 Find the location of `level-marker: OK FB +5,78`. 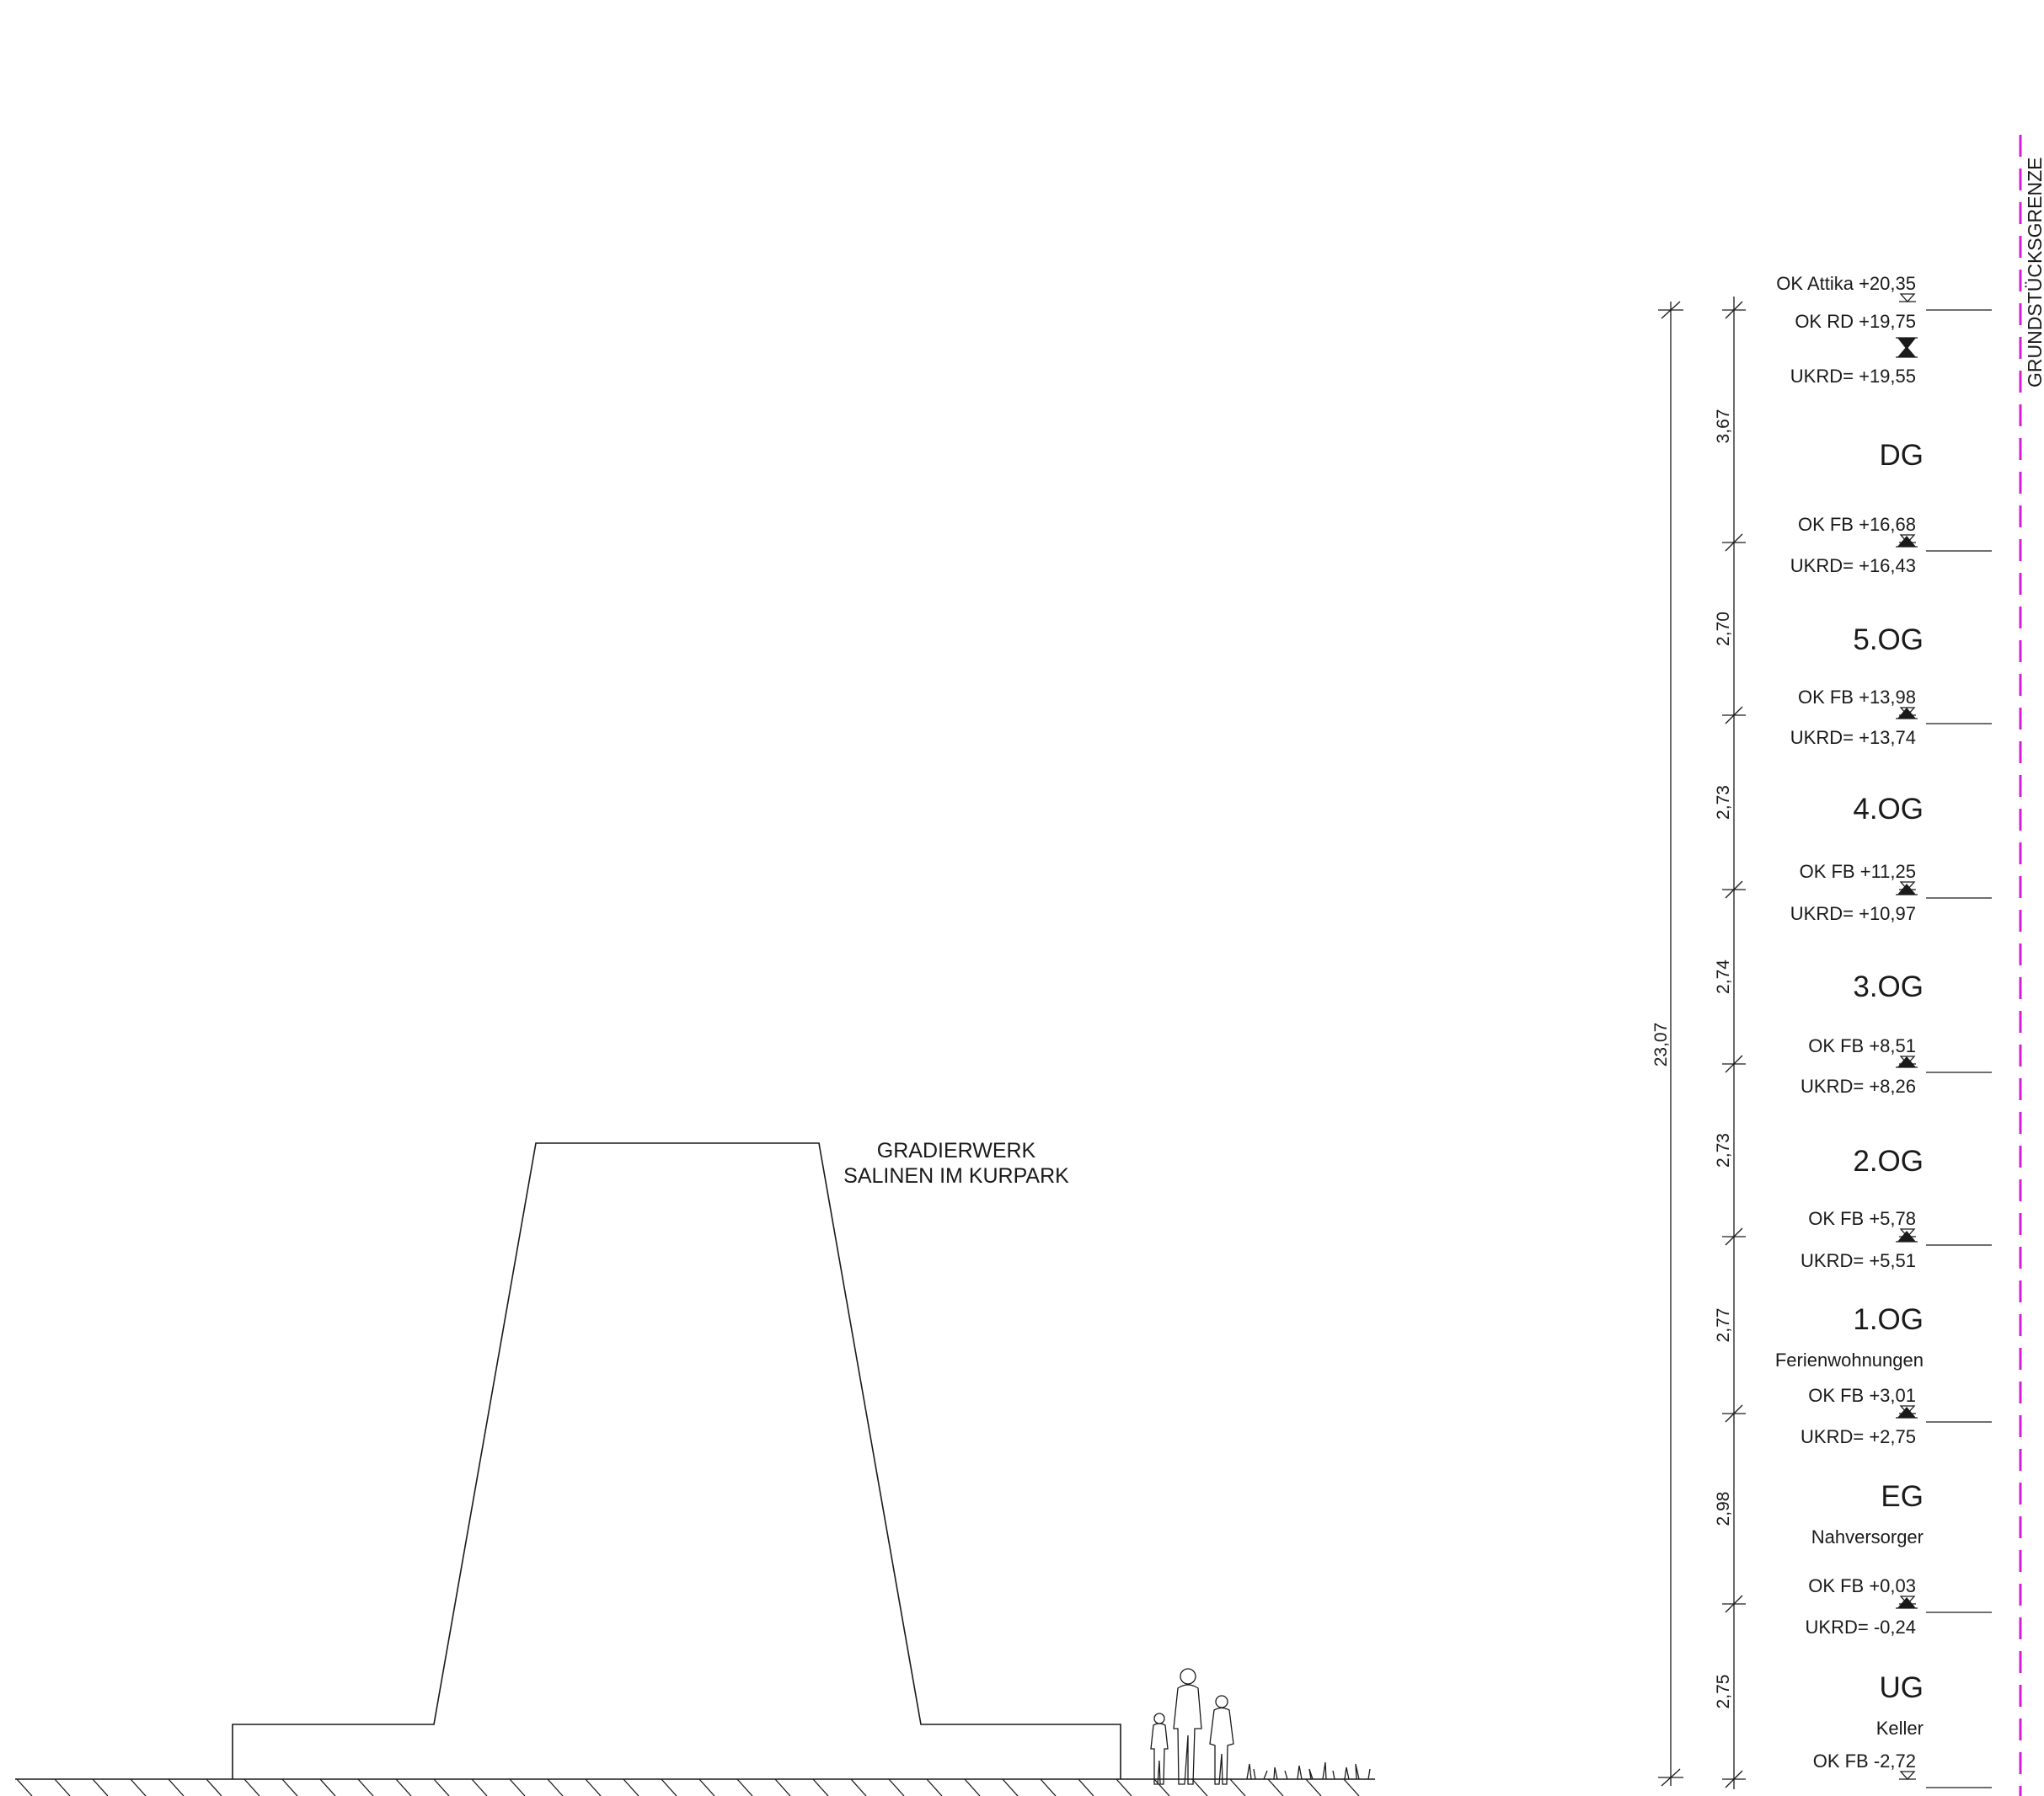

level-marker: OK FB +5,78 is located at coordinates (1900, 1227).